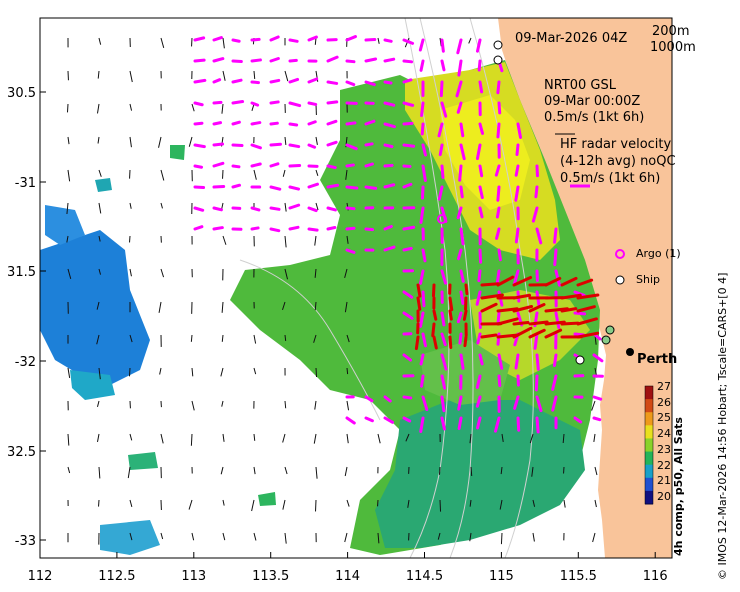 This screenshot has width=740, height=592. What do you see at coordinates (498, 60) in the screenshot?
I see `coastal-marker` at bounding box center [498, 60].